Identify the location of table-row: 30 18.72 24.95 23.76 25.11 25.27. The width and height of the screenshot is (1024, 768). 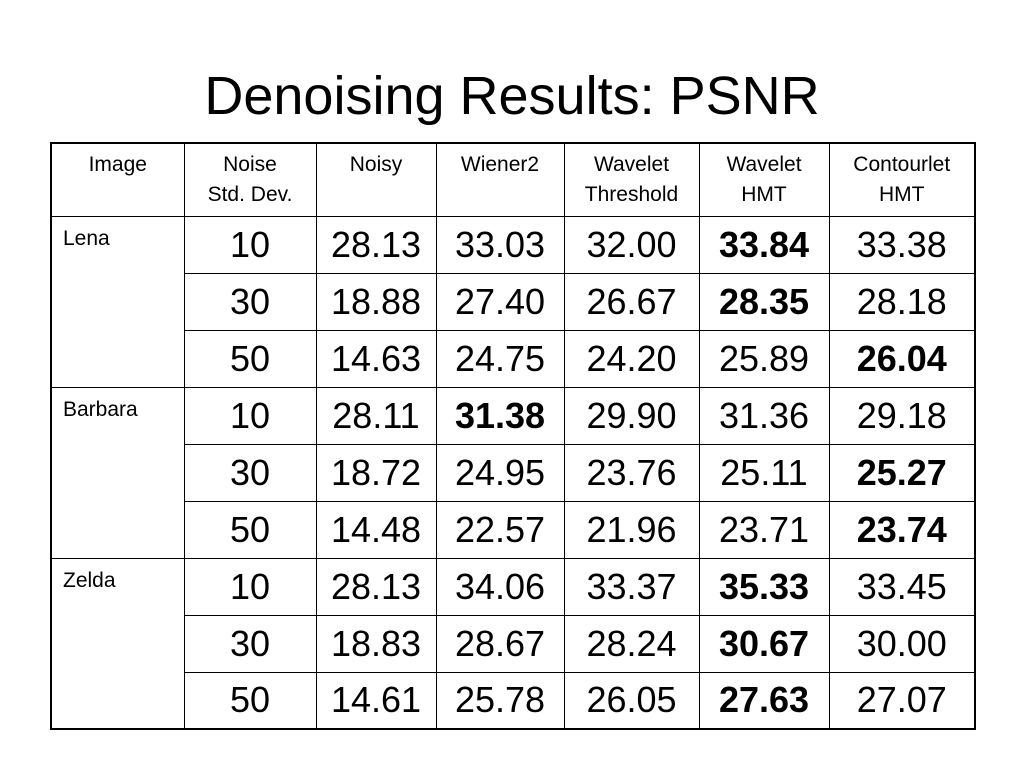
(513, 472).